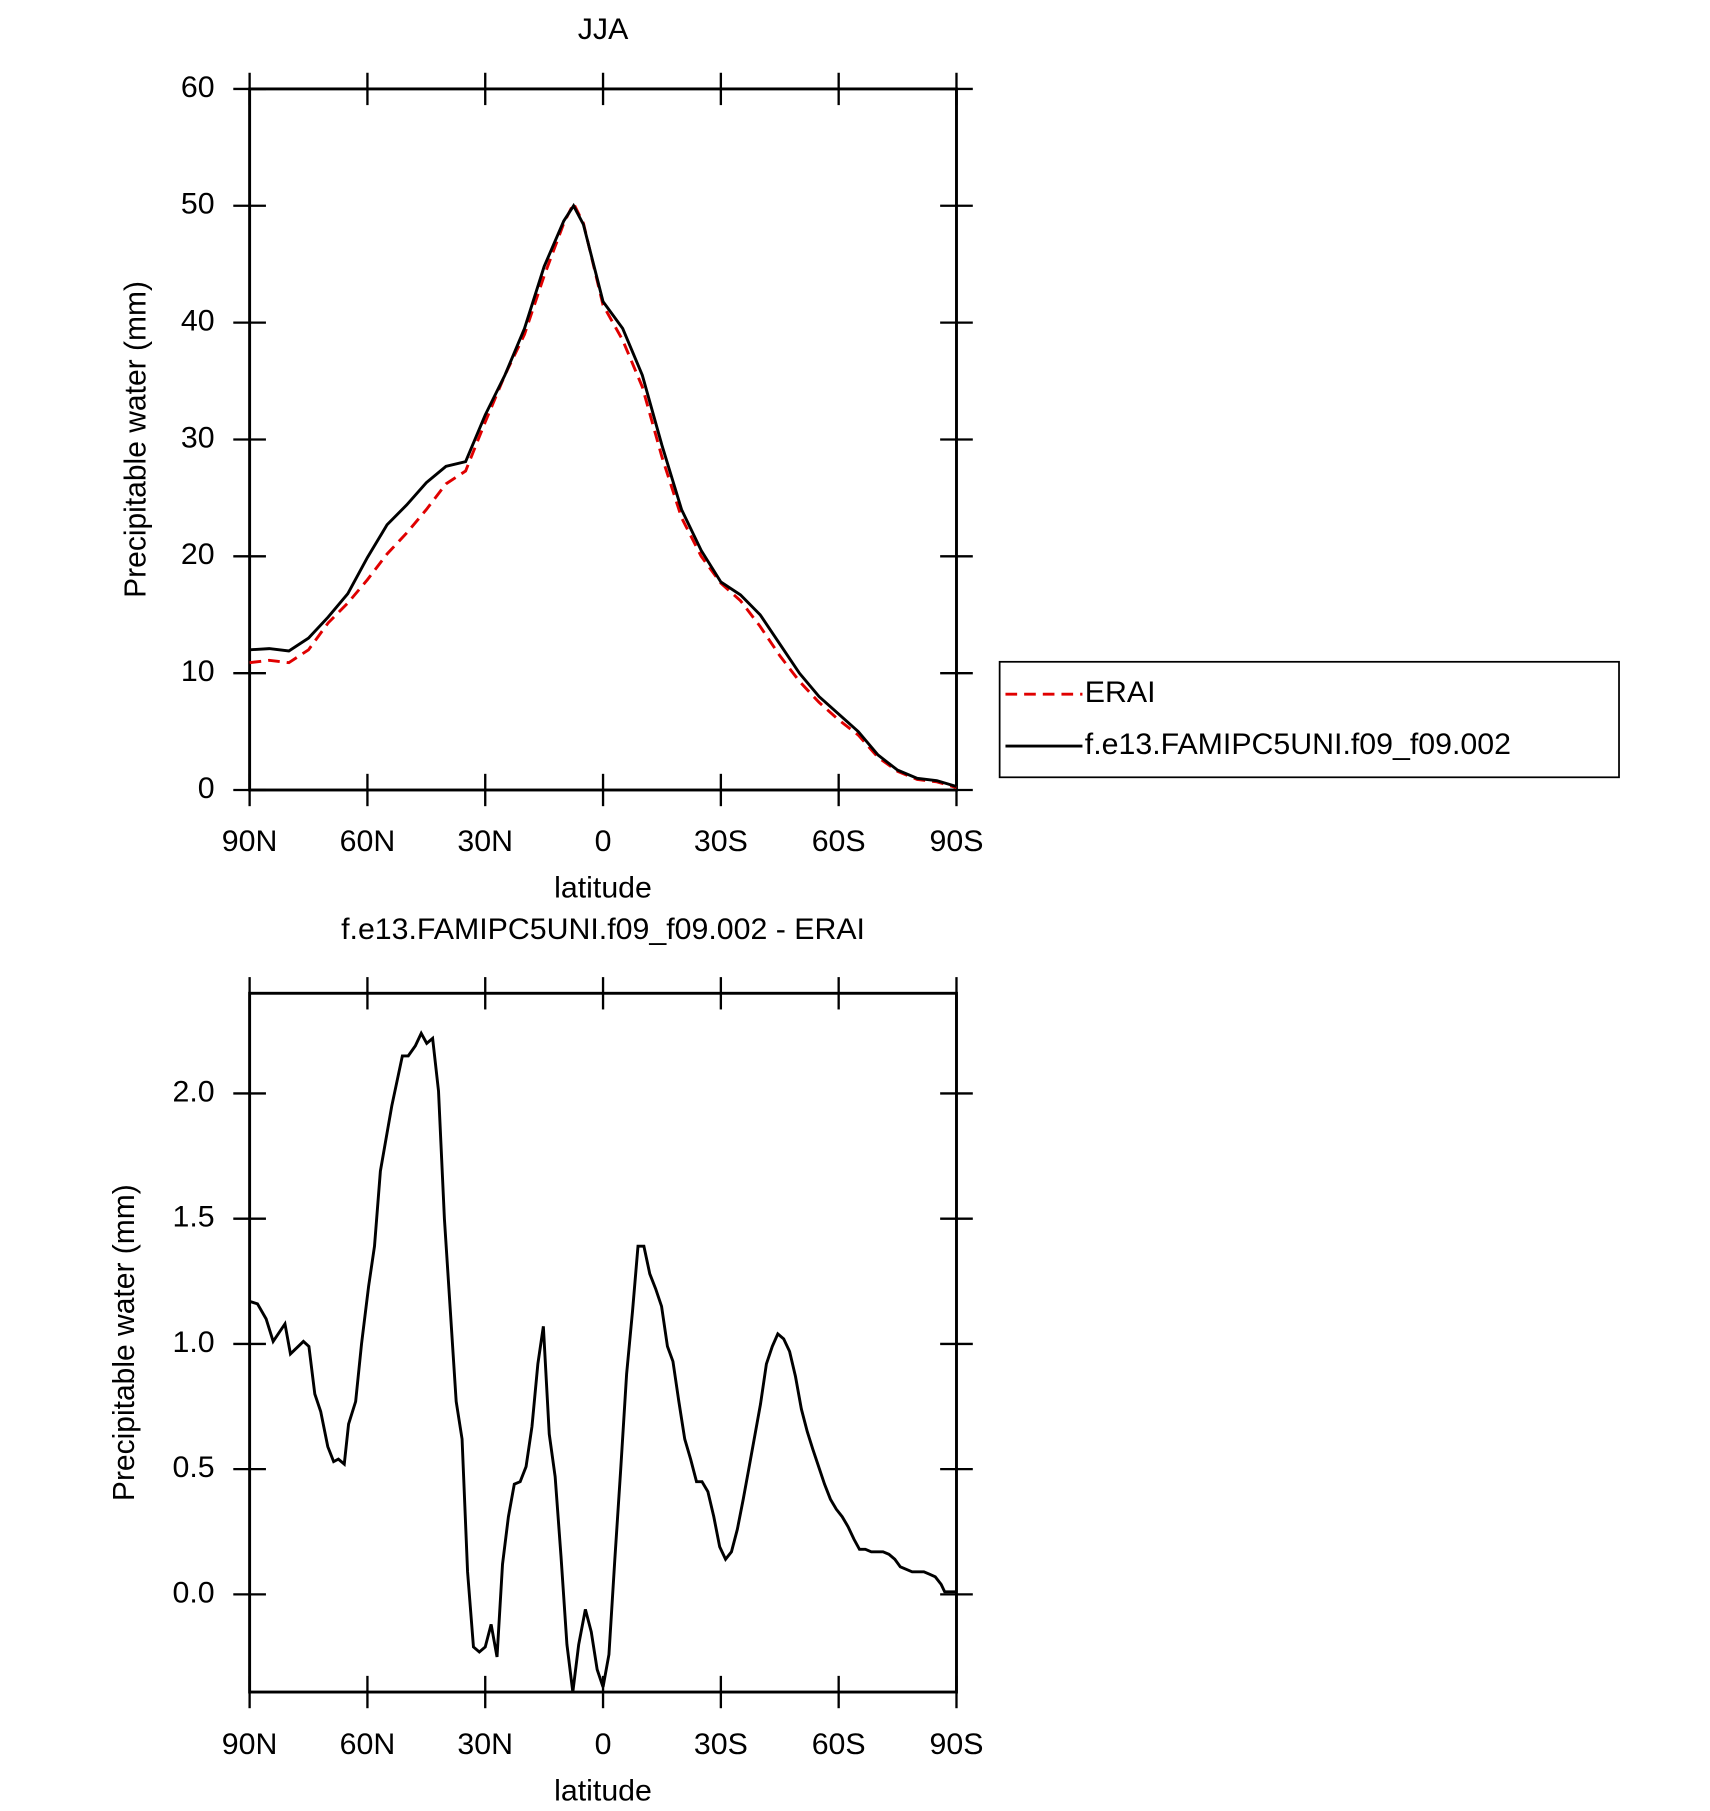  I want to click on y-tick-label: 60, so click(198, 87).